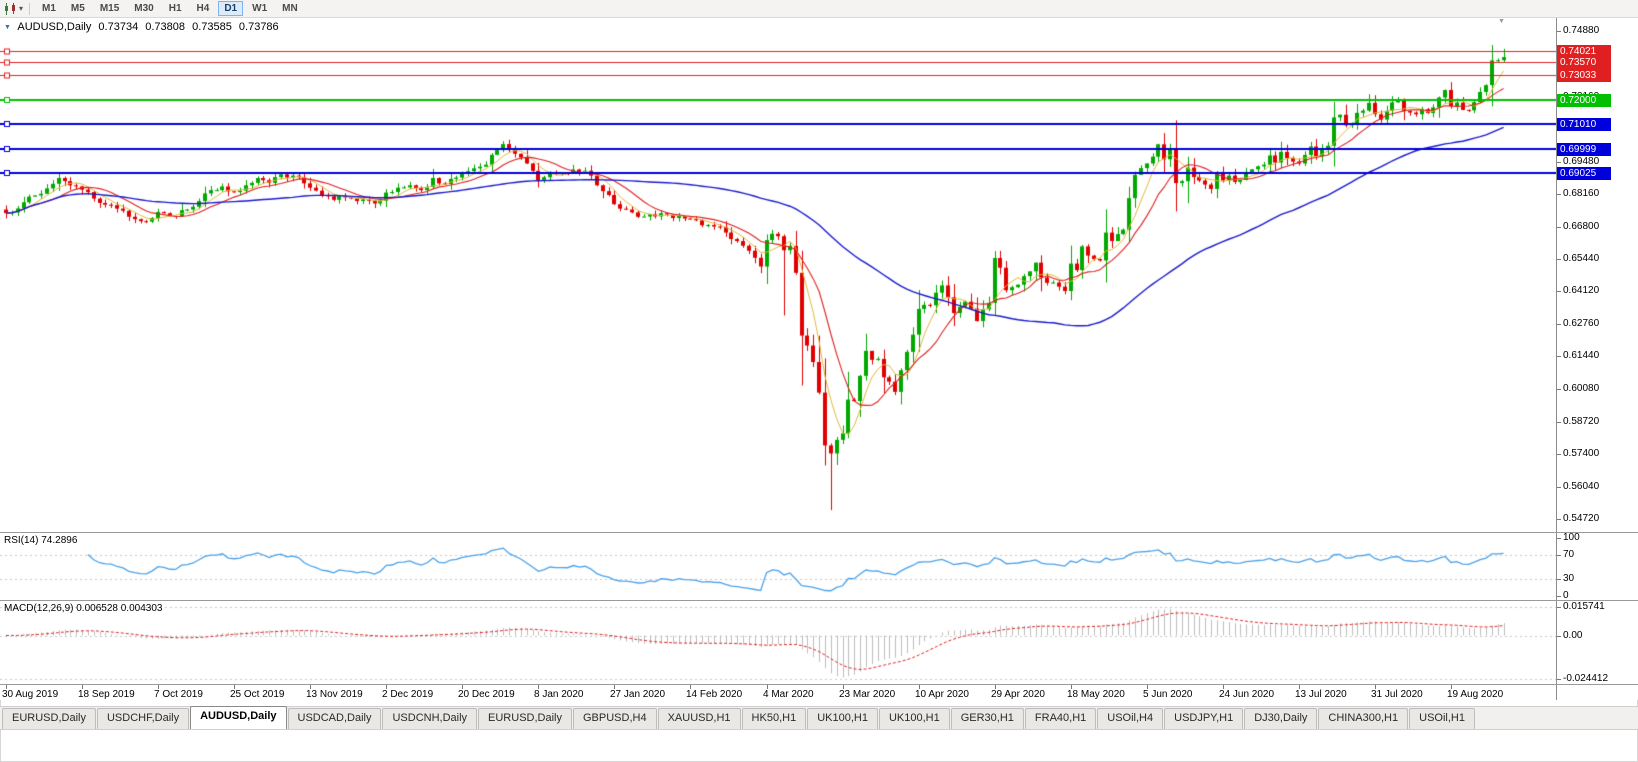 Image resolution: width=1638 pixels, height=762 pixels. I want to click on candlestick-chart-icon, so click(10, 8).